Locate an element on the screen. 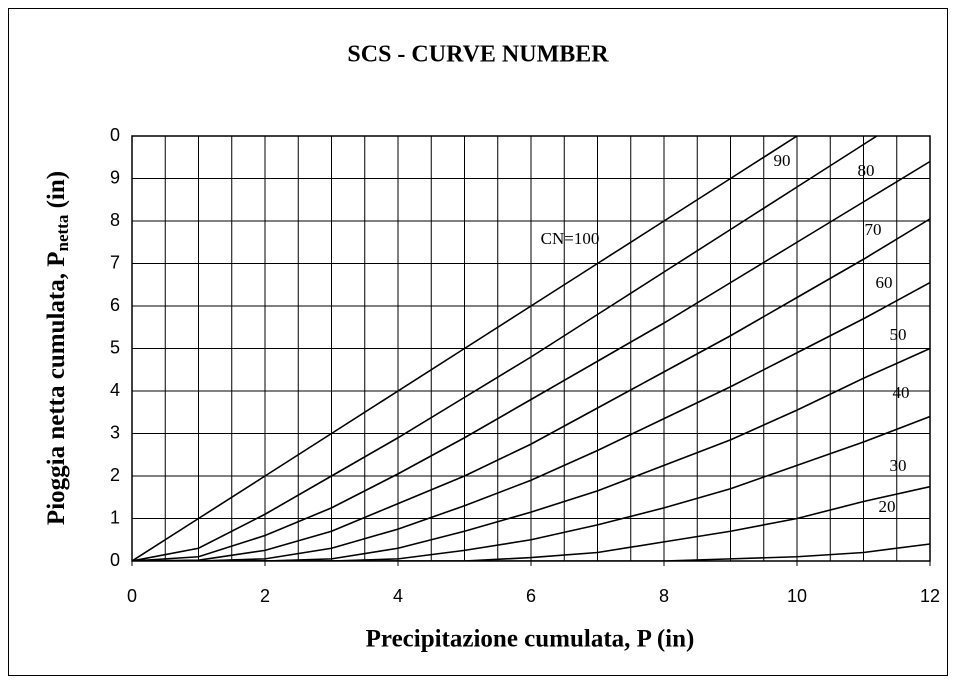 The width and height of the screenshot is (956, 684). series-label: 90 is located at coordinates (782, 160).